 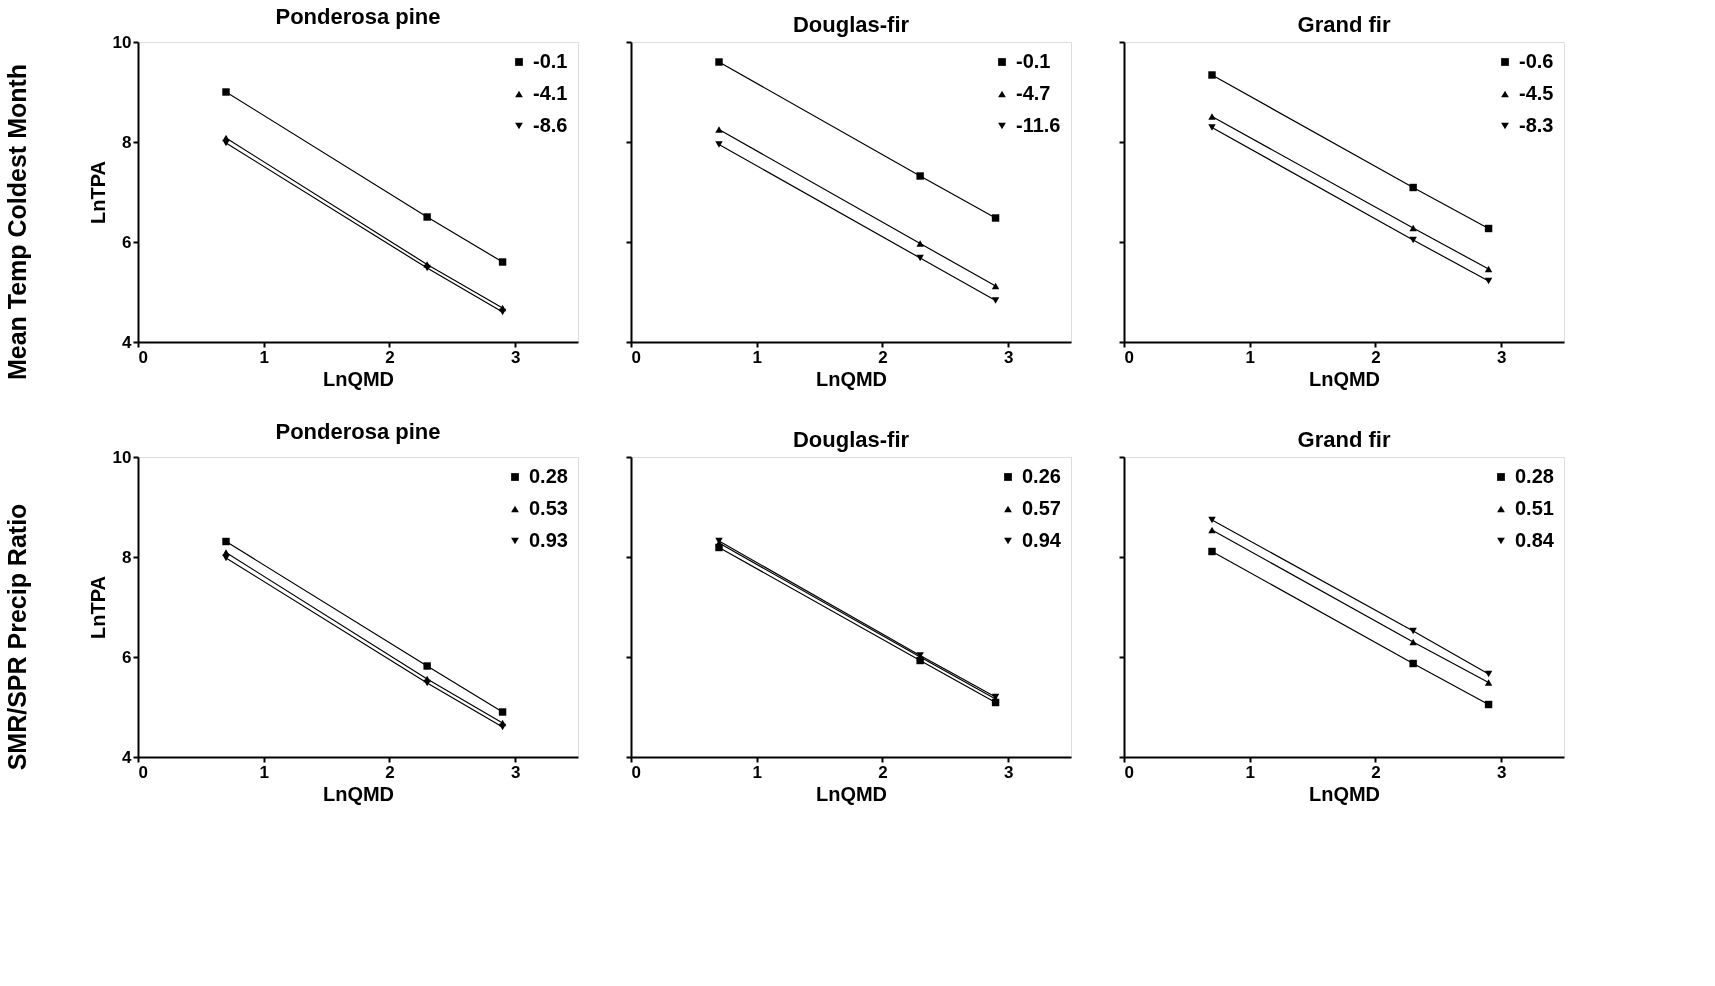 What do you see at coordinates (1038, 125) in the screenshot?
I see `legend-label: -11.6` at bounding box center [1038, 125].